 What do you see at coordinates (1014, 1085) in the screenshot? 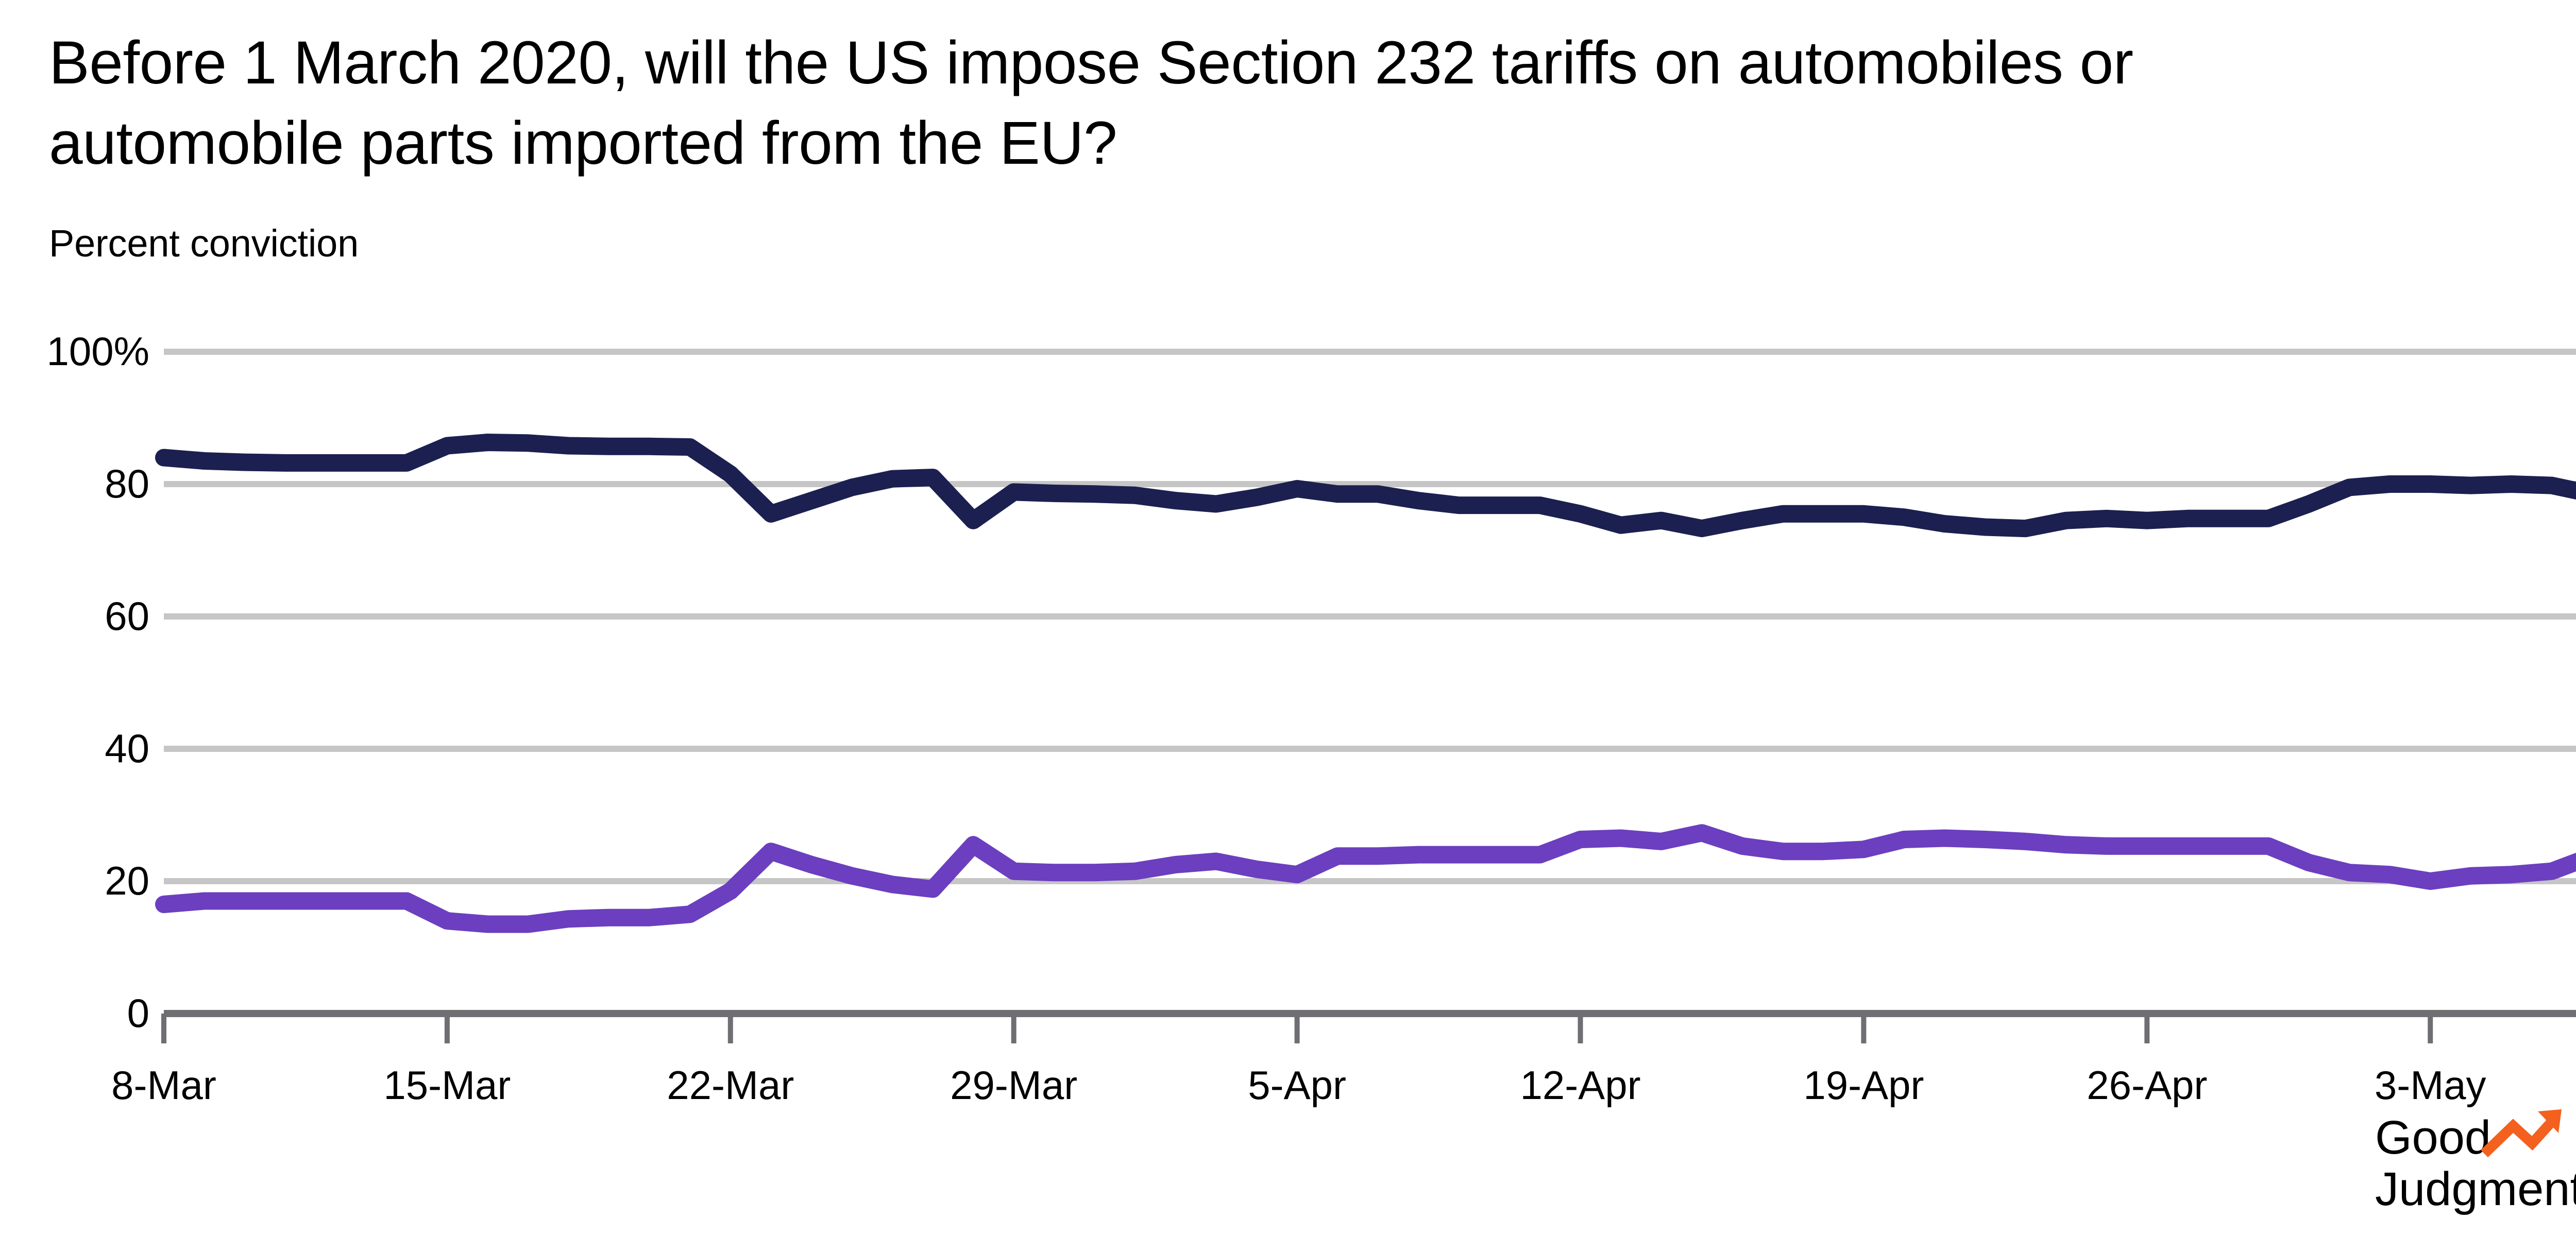
I see `x-axis-label-29-mar: 29-Mar` at bounding box center [1014, 1085].